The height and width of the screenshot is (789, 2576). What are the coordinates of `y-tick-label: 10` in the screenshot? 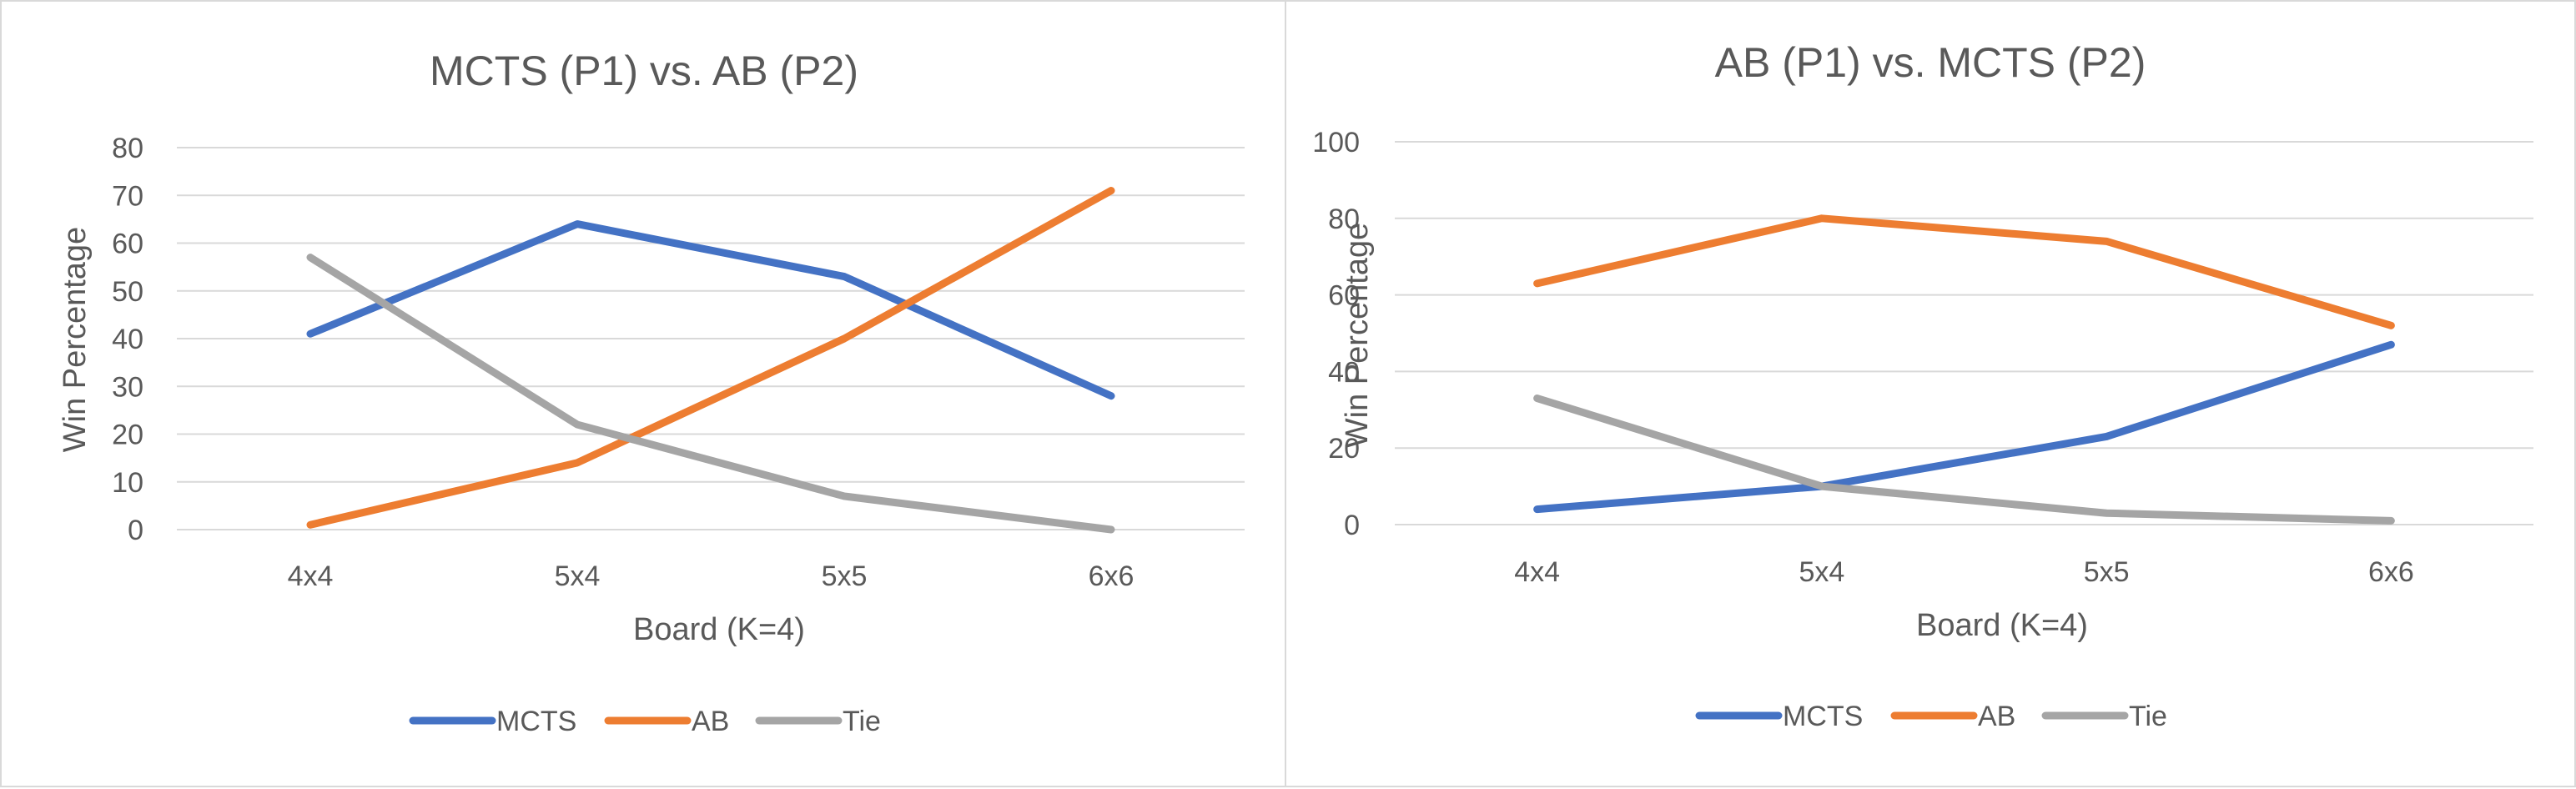 It's located at (127, 483).